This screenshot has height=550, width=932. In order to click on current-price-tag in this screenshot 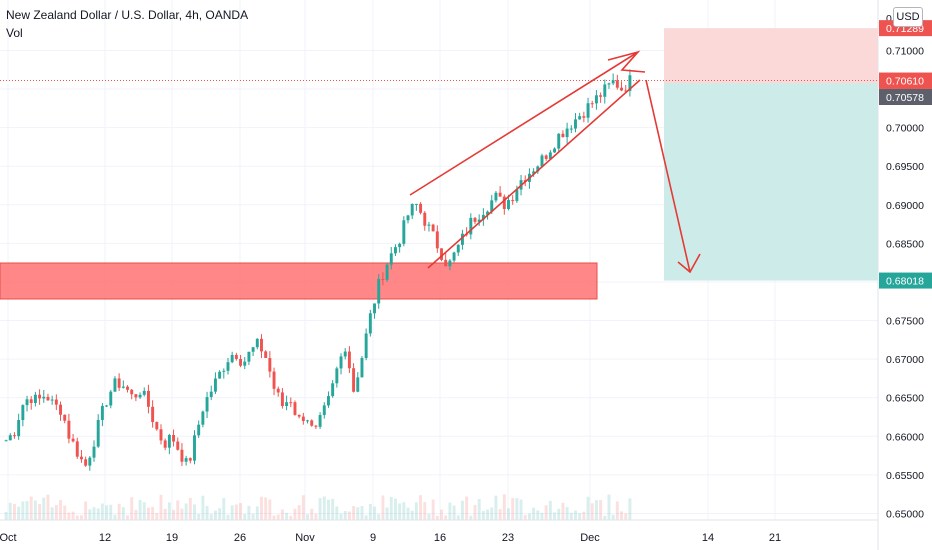, I will do `click(905, 80)`.